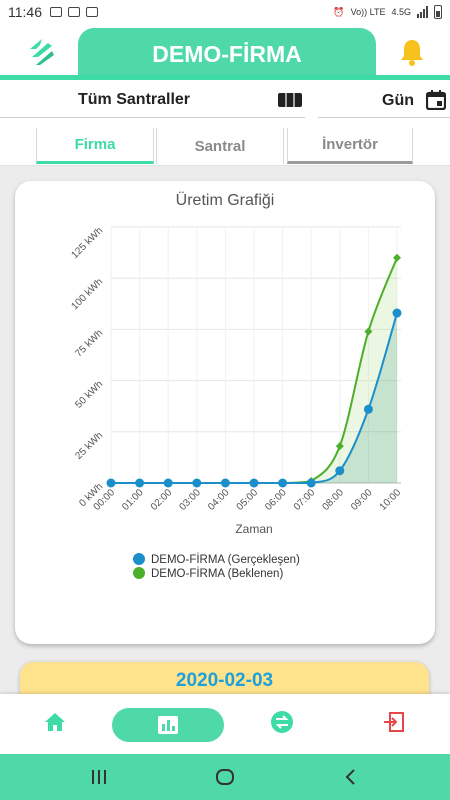 The image size is (450, 800). Describe the element at coordinates (368, 12) in the screenshot. I see `network-label: Vo)) LTE` at that location.